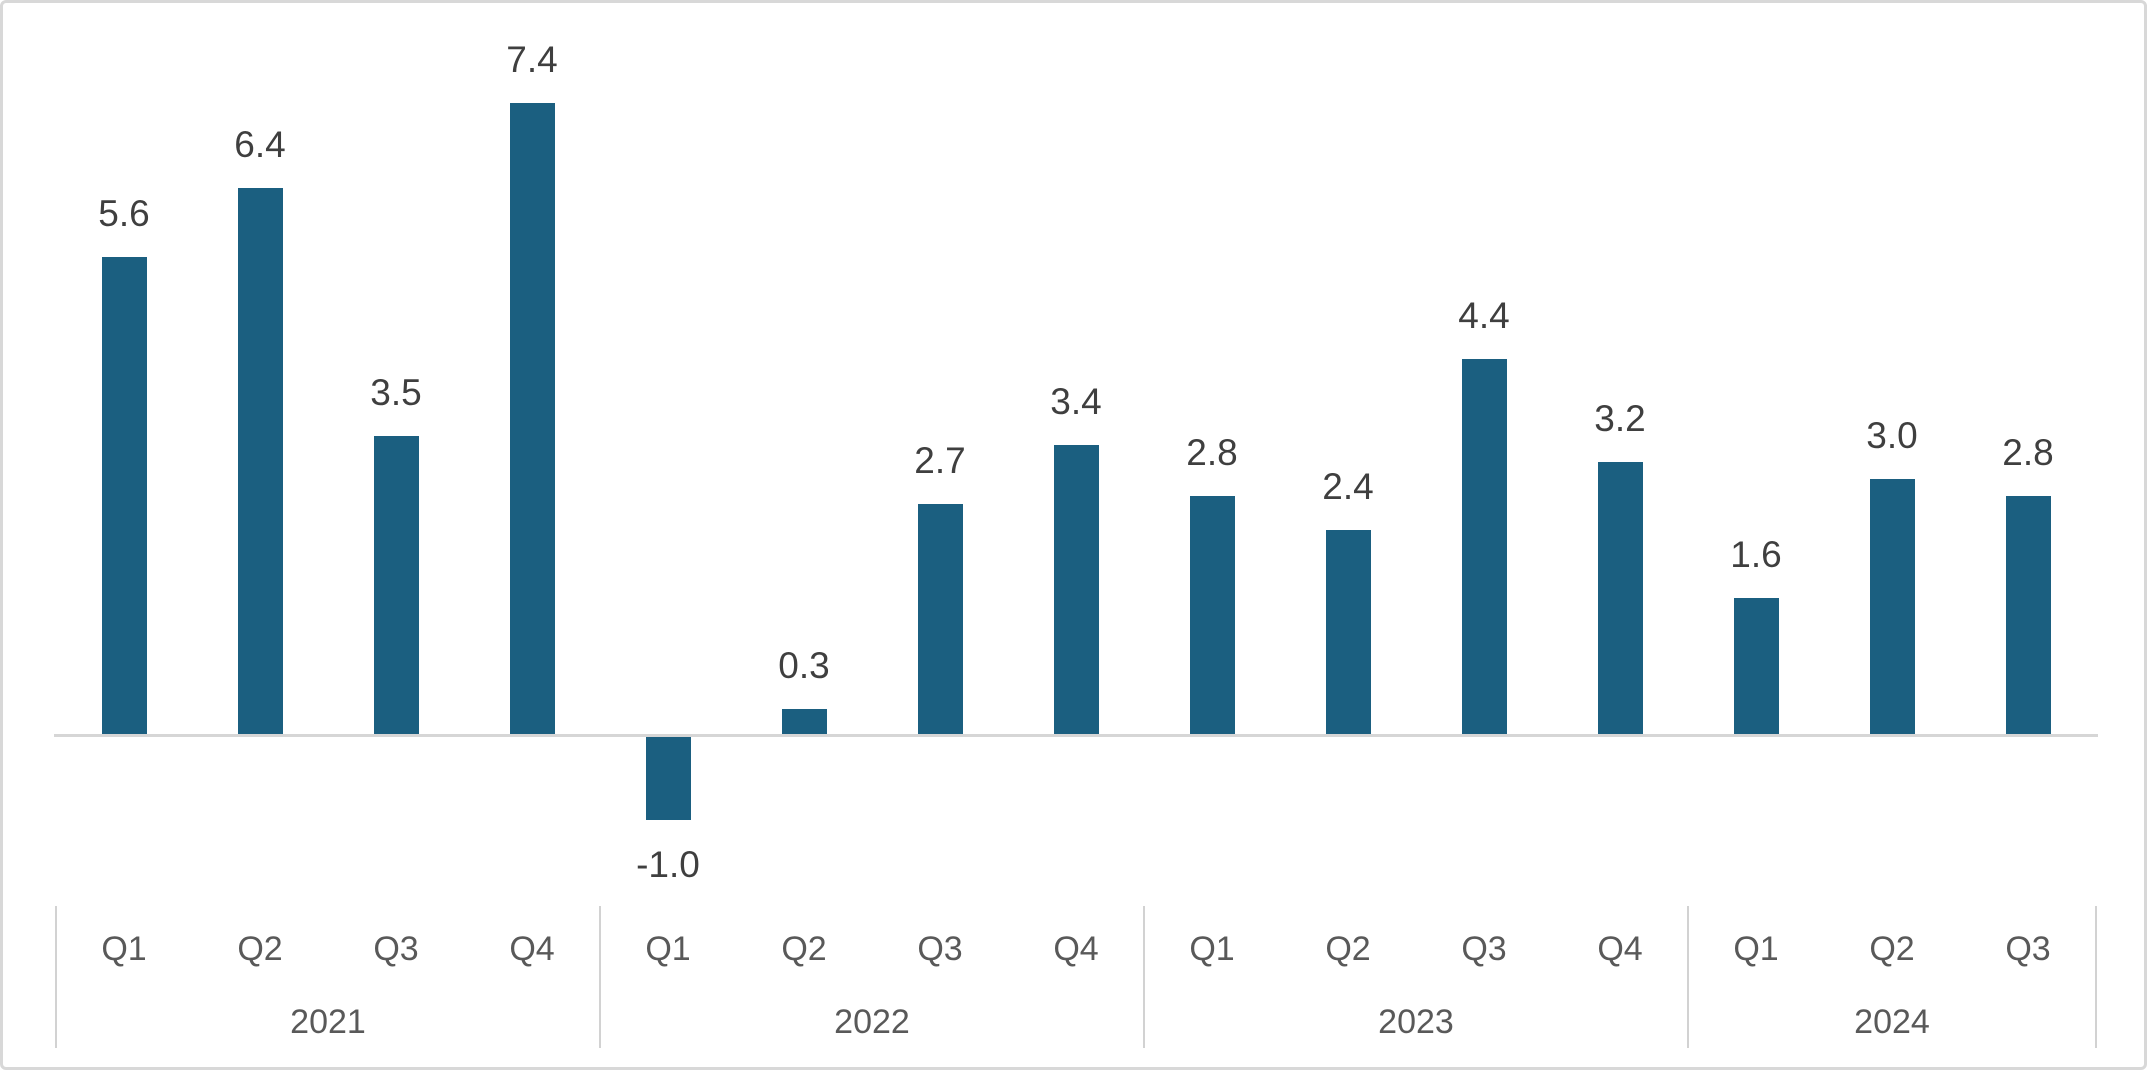  Describe the element at coordinates (872, 1022) in the screenshot. I see `year-label: 2022` at that location.